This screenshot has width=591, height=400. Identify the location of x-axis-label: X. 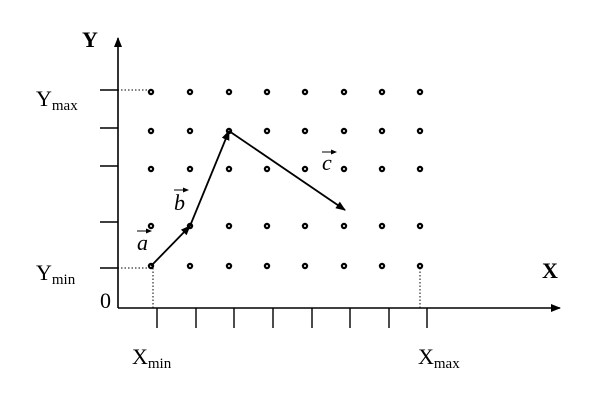
(550, 270).